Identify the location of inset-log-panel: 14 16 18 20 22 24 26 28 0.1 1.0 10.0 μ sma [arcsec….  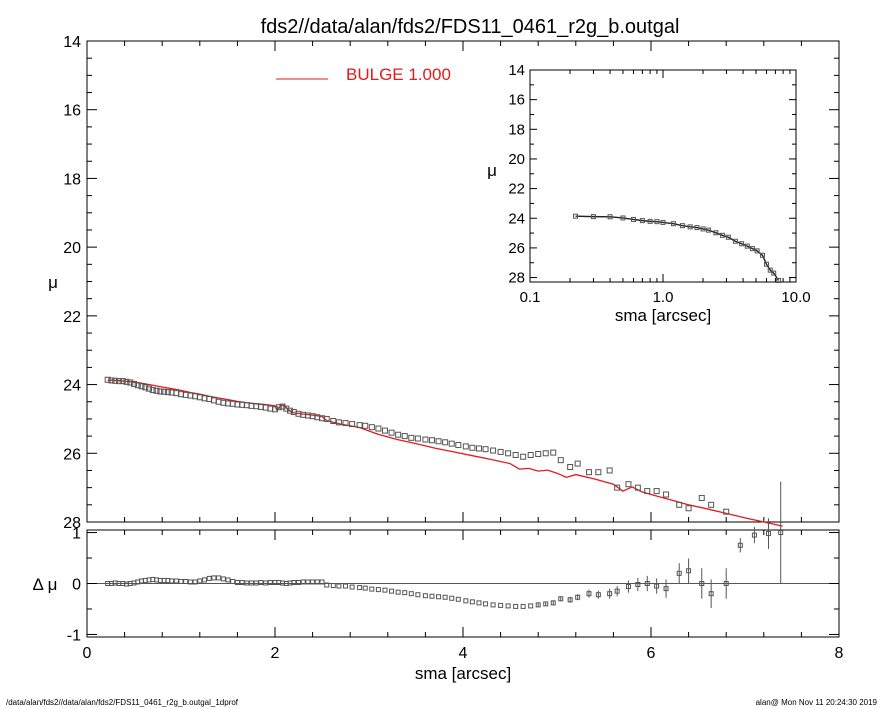
(649, 193).